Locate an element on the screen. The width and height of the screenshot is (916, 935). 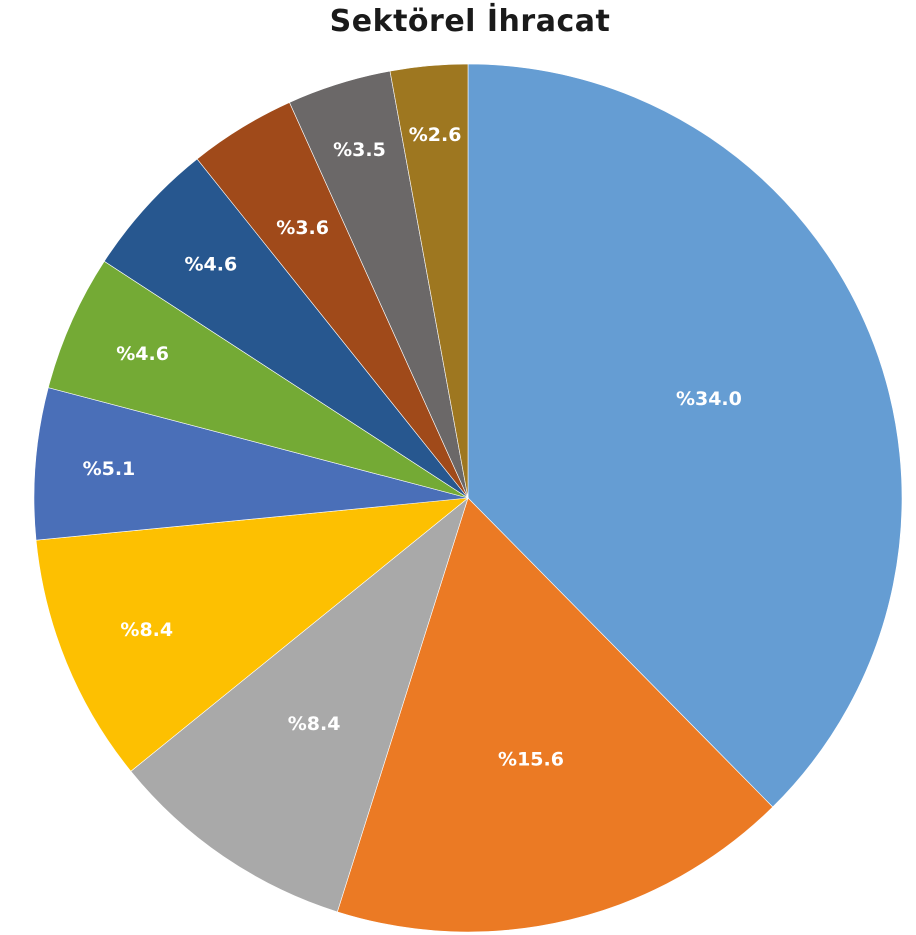
slice-label-4: %8.4 is located at coordinates (146, 630).